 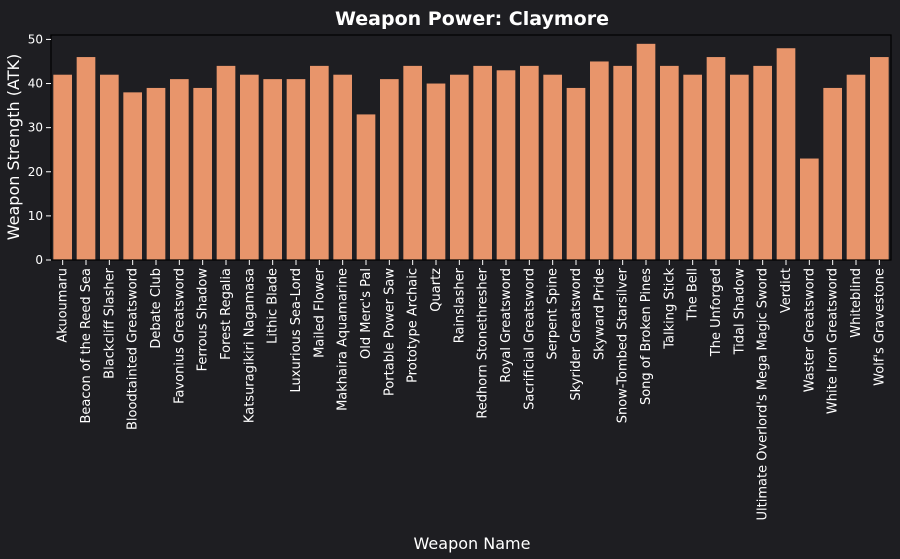 What do you see at coordinates (86, 346) in the screenshot?
I see `x-tick-label: Beacon of the Reed Sea` at bounding box center [86, 346].